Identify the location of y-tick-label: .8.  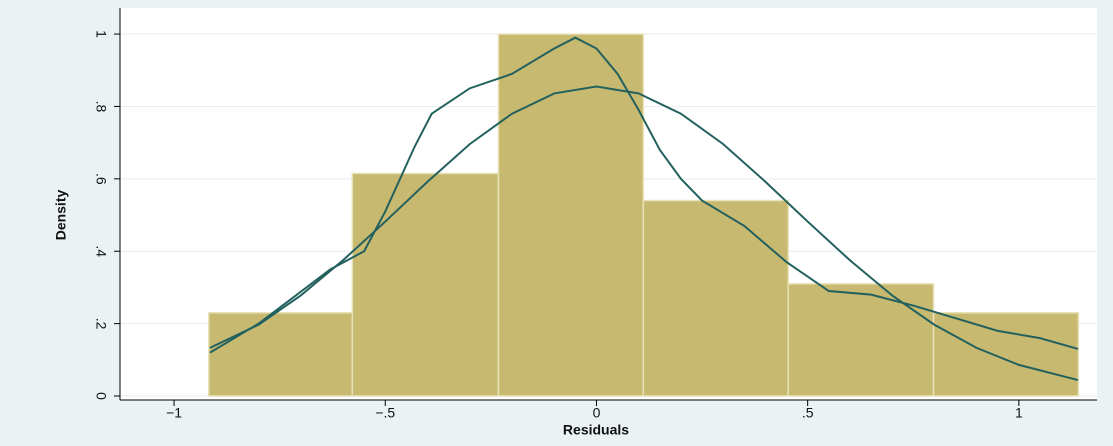
(101, 107).